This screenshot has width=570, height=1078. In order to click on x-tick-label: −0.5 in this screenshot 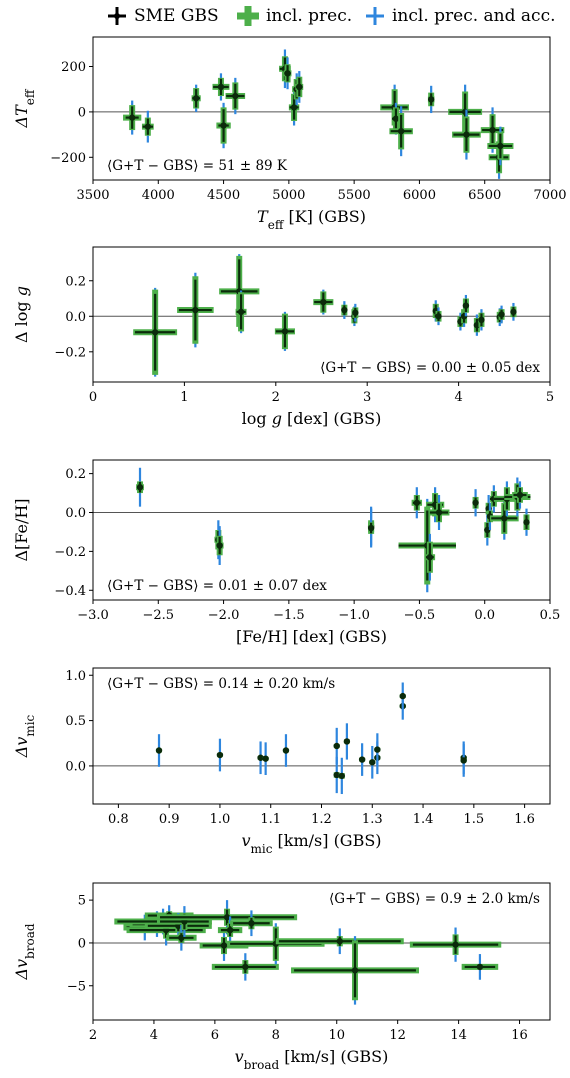, I will do `click(420, 615)`.